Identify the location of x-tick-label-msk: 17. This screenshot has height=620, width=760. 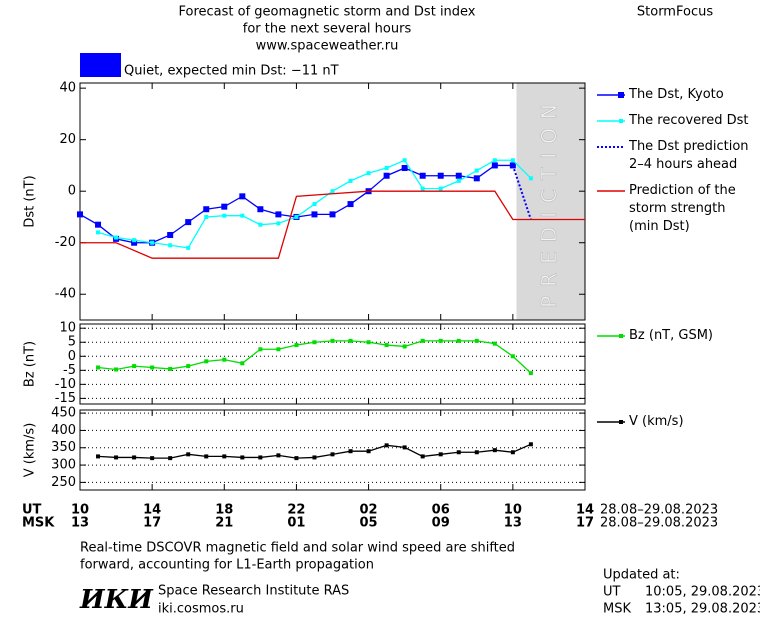
(585, 523).